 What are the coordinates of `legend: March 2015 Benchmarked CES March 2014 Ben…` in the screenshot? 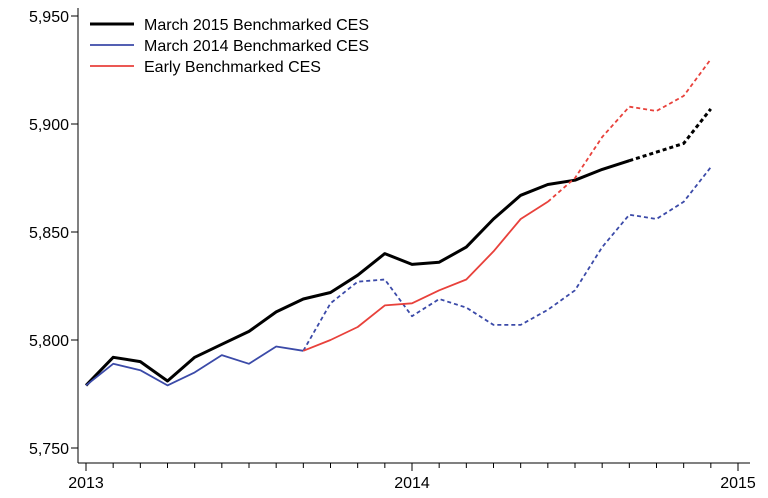 It's located at (229, 46).